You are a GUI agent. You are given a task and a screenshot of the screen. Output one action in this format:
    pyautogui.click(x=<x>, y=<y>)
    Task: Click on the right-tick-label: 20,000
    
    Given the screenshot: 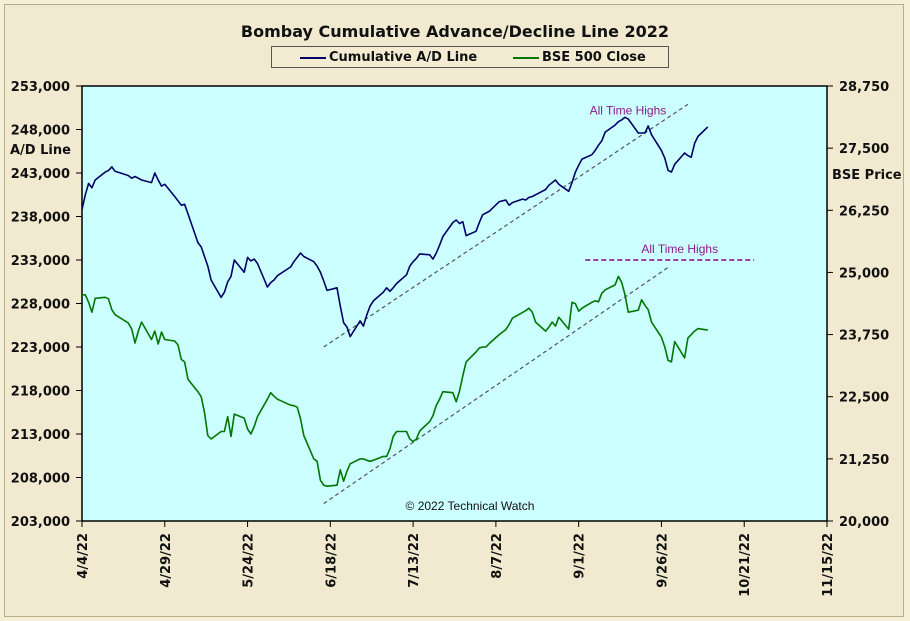 What is the action you would take?
    pyautogui.click(x=864, y=522)
    